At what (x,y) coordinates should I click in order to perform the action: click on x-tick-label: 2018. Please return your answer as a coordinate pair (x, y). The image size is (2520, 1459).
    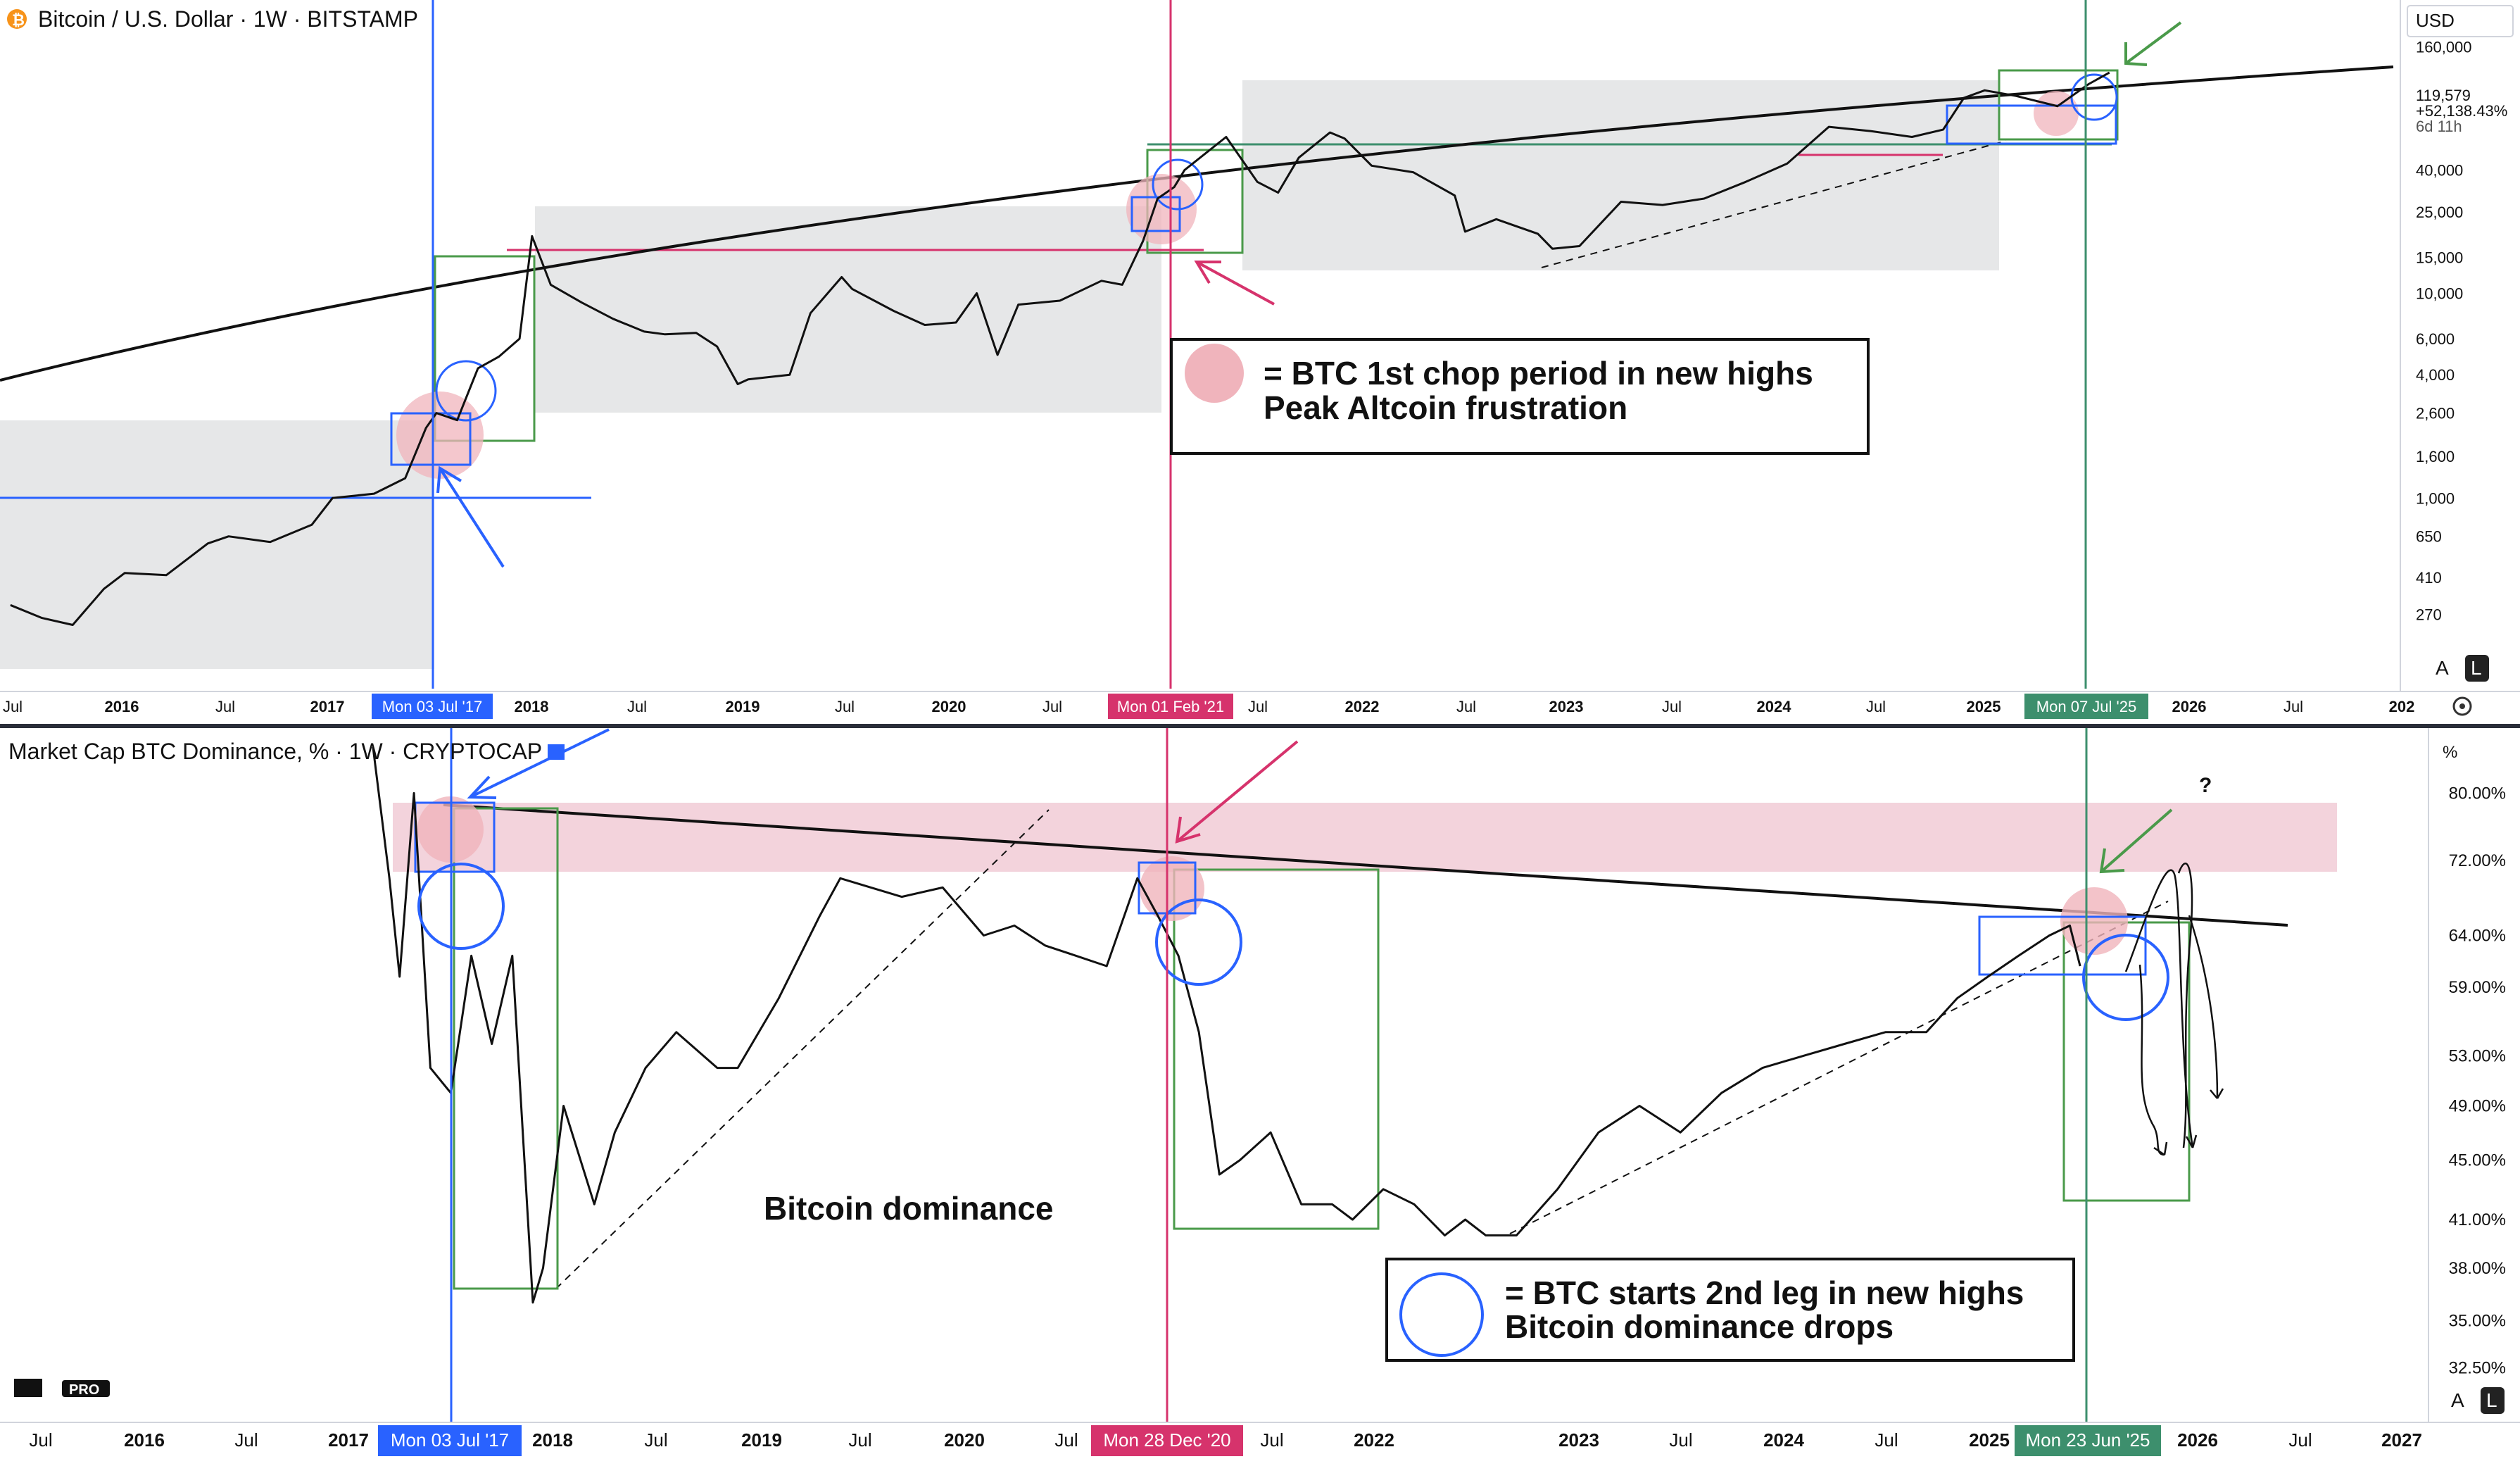
    Looking at the image, I should click on (532, 706).